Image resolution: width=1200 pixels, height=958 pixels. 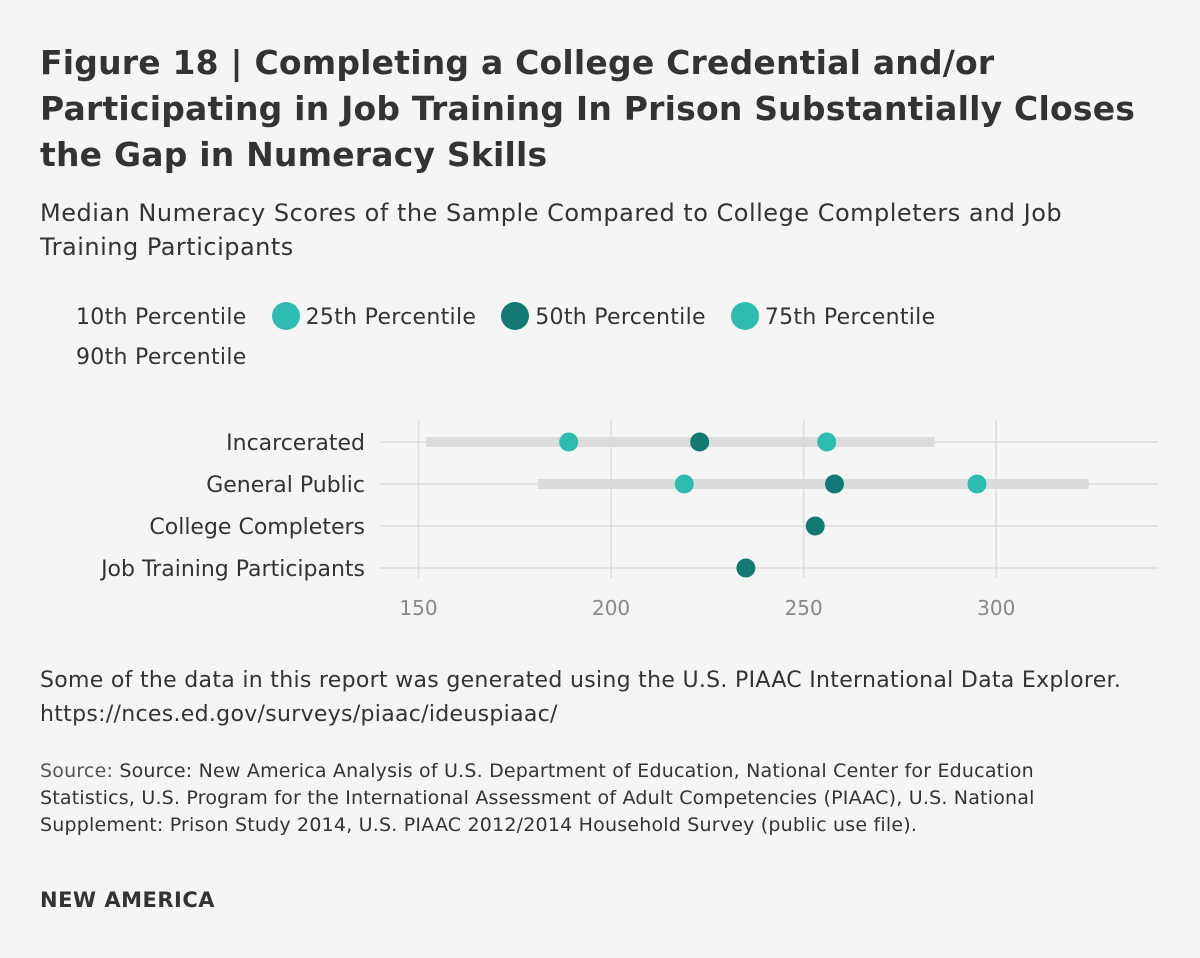 What do you see at coordinates (850, 317) in the screenshot?
I see `legend-label-p75: 75th Percentile` at bounding box center [850, 317].